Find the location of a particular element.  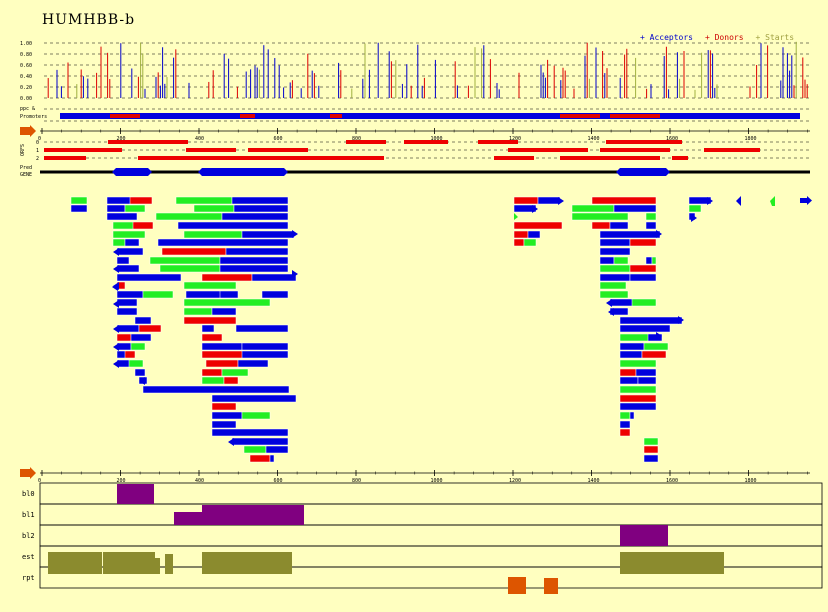

track-label: bl0 is located at coordinates (28, 494).